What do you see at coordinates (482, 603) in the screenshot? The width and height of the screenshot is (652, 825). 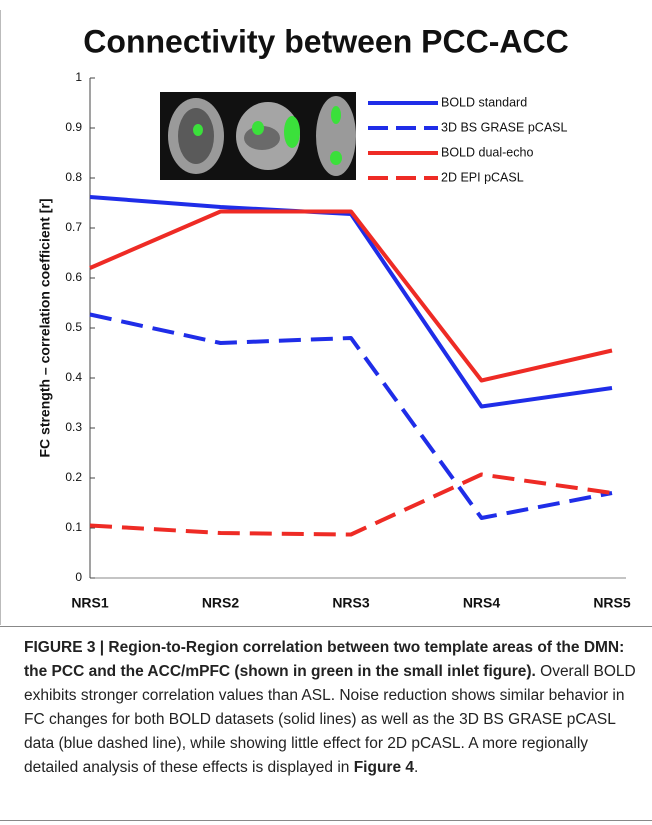 I see `x-tick-label: NRS4` at bounding box center [482, 603].